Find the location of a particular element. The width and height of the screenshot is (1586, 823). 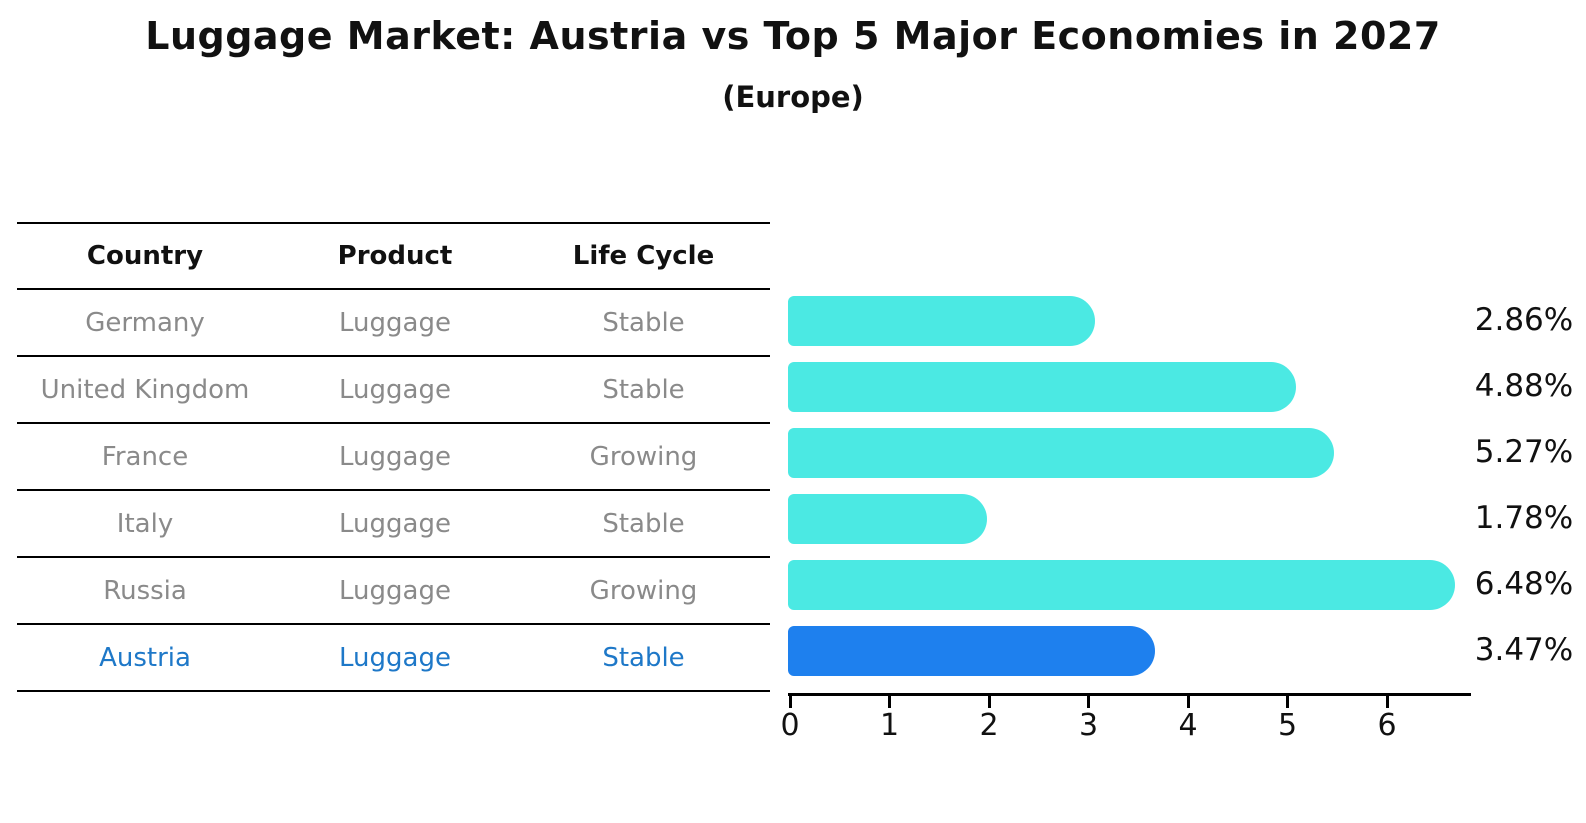

table-row-austria-highlighted: Austria Luggage Stable is located at coordinates (393, 658).